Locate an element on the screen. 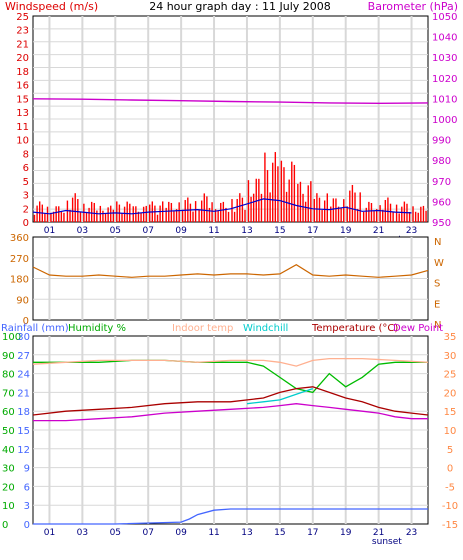 Image resolution: width=463 pixels, height=560 pixels. temperature-tick-label: 35 is located at coordinates (450, 337).